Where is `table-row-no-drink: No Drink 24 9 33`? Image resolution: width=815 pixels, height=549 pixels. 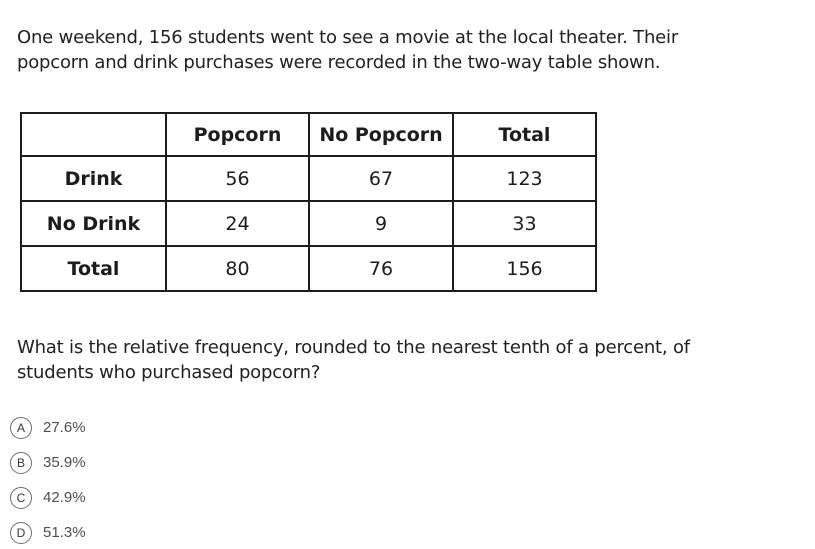 table-row-no-drink: No Drink 24 9 33 is located at coordinates (308, 223).